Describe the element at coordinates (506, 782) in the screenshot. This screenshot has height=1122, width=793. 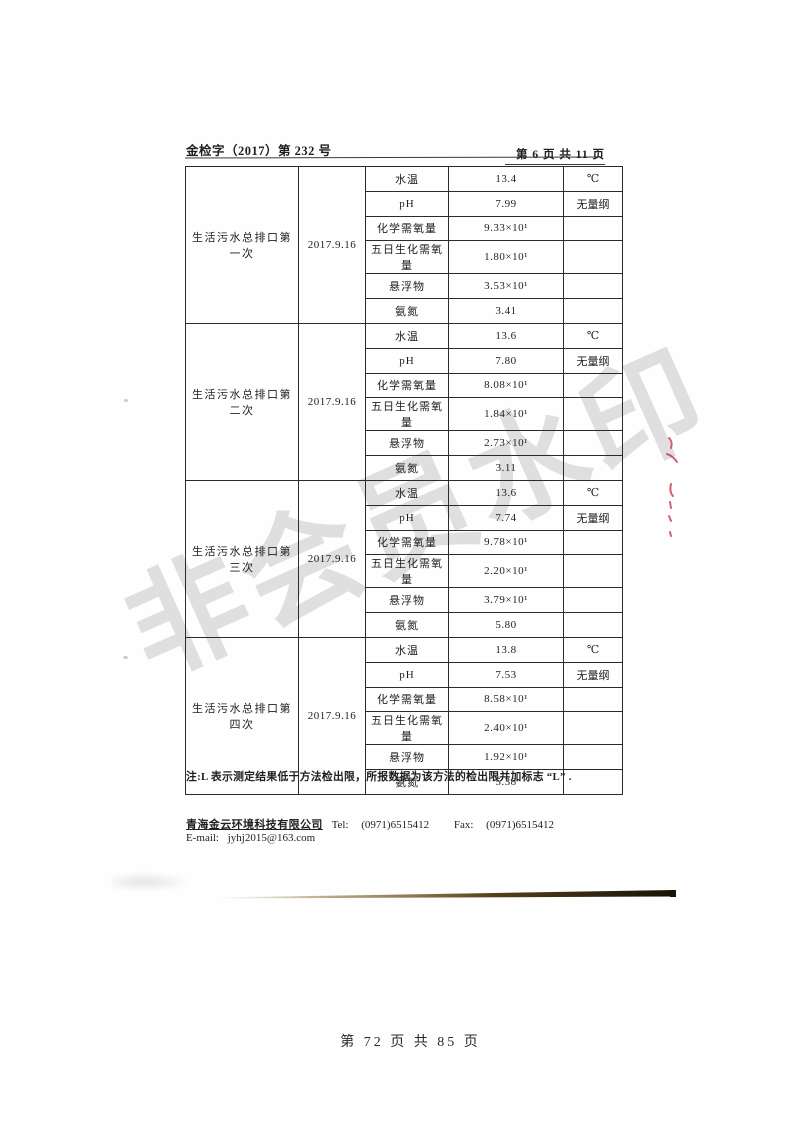
I see `value-cell: 5.38` at that location.